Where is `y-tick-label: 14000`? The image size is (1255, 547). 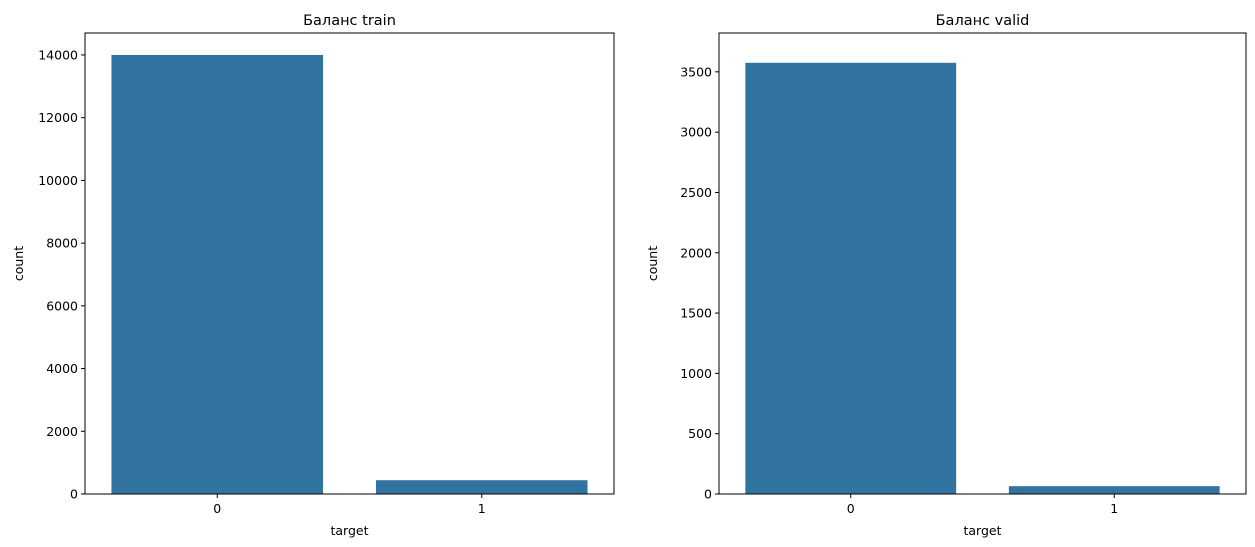
y-tick-label: 14000 is located at coordinates (58, 54).